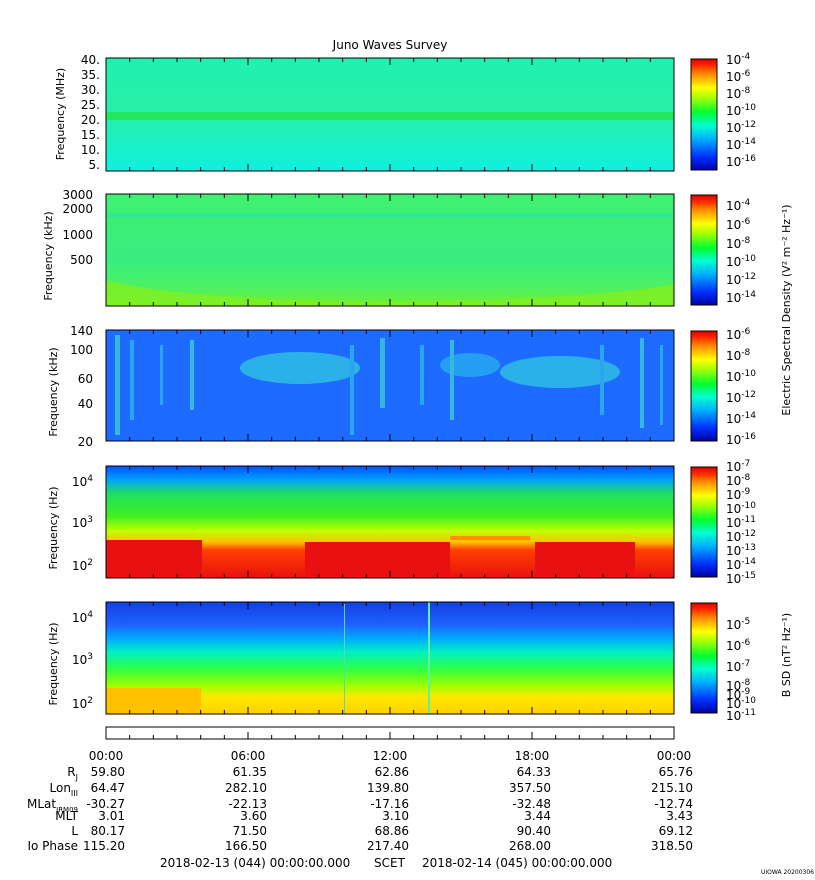  Describe the element at coordinates (741, 387) in the screenshot. I see `panel-3-colorbar-ticks: 10⁻⁶ 10⁻⁸ 10⁻¹⁰ 10⁻¹² 10⁻¹⁴ 10⁻¹⁶` at that location.